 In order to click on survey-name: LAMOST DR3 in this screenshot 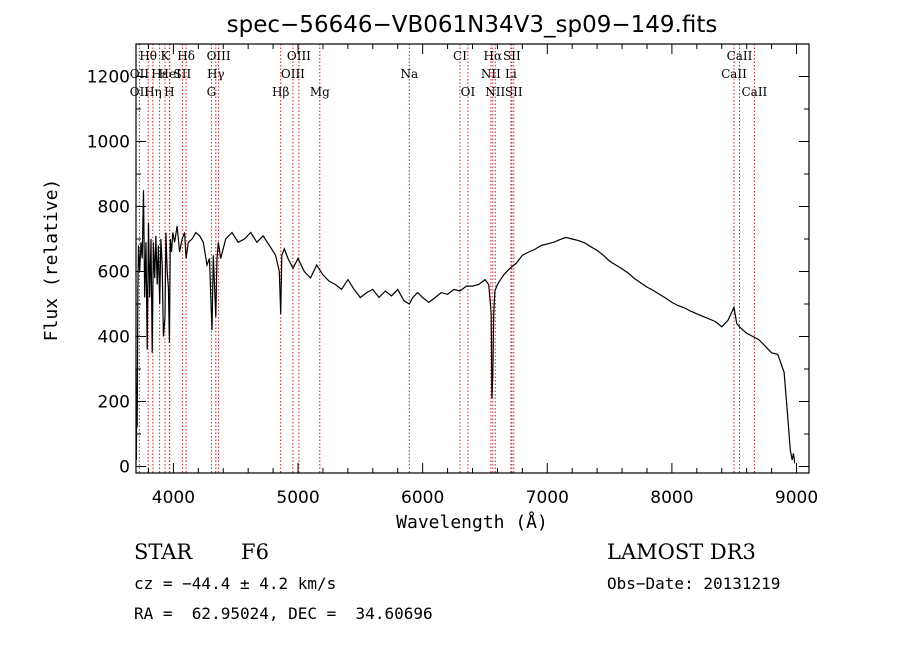, I will do `click(681, 552)`.